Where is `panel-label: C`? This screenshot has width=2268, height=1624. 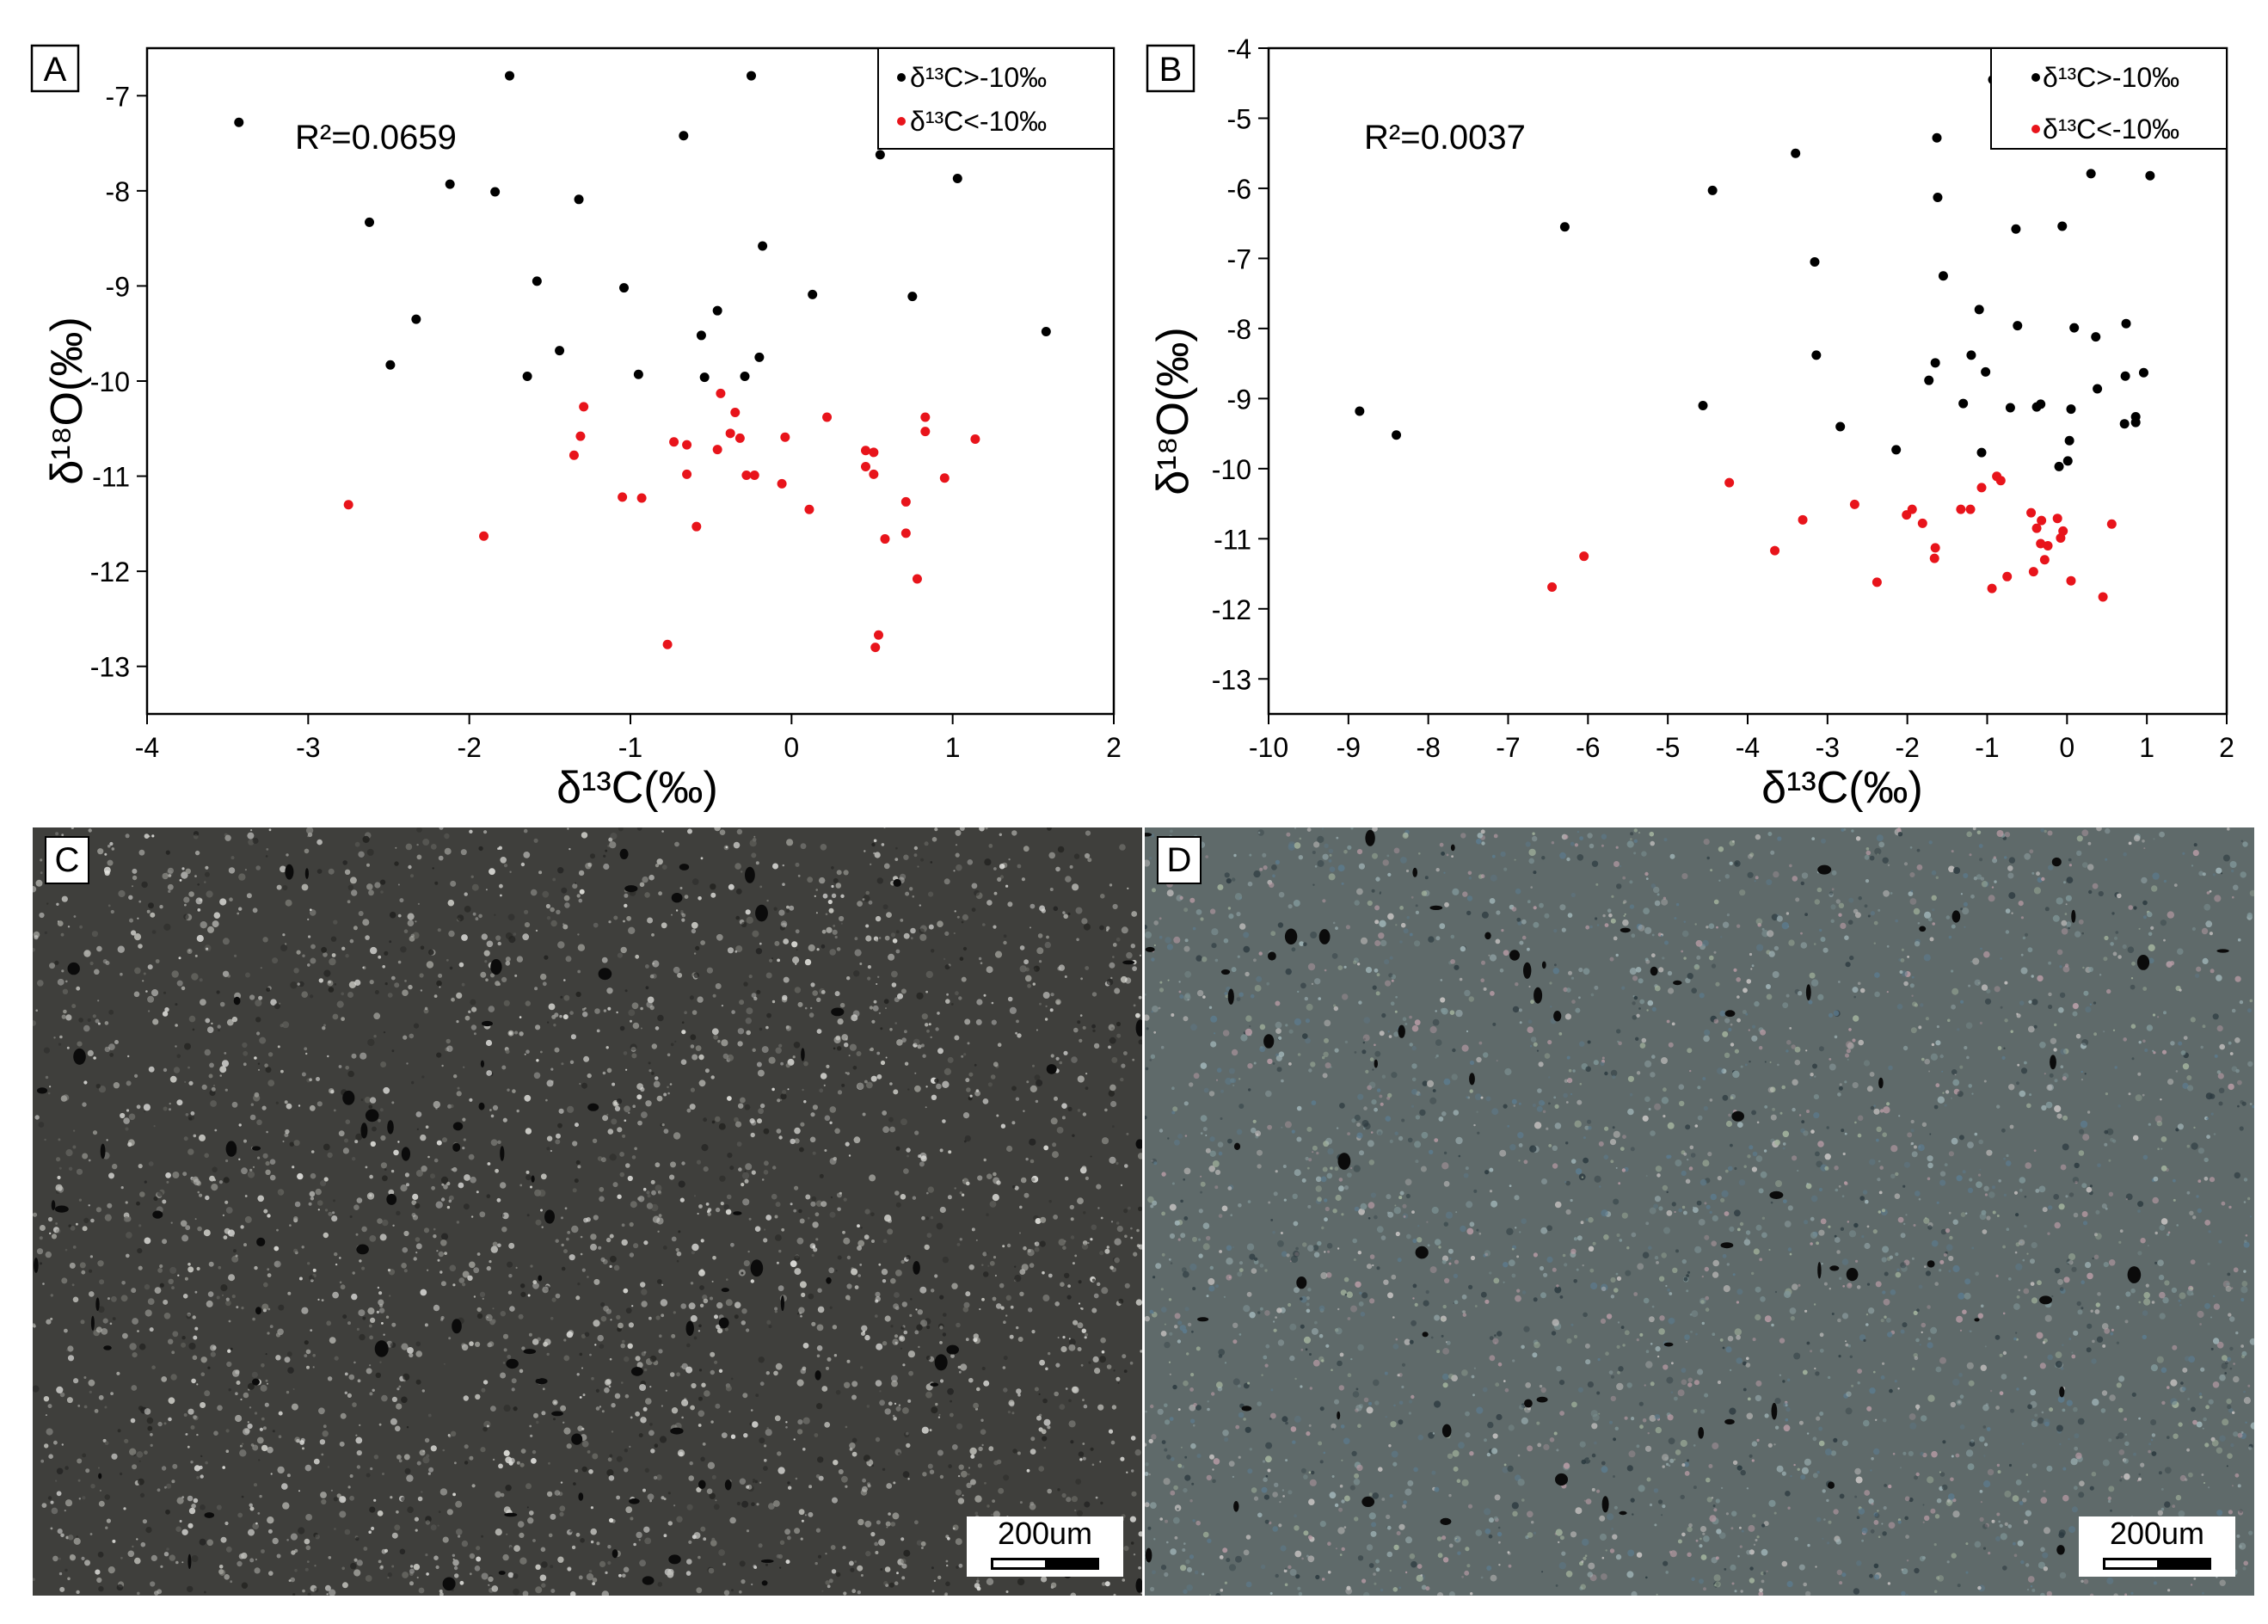
panel-label: C is located at coordinates (67, 860).